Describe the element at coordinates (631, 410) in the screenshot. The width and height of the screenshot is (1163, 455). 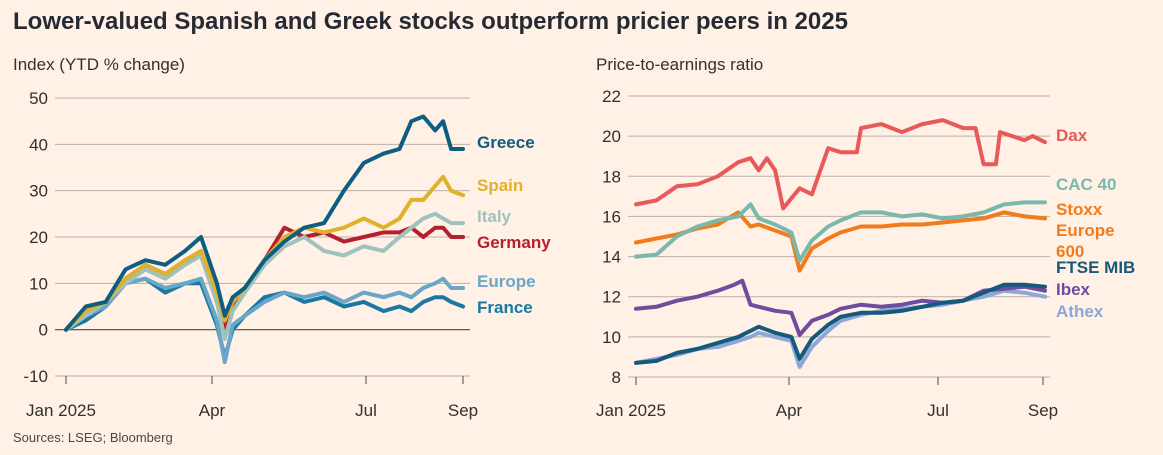
I see `right-x-tick-label: Jan 2025` at that location.